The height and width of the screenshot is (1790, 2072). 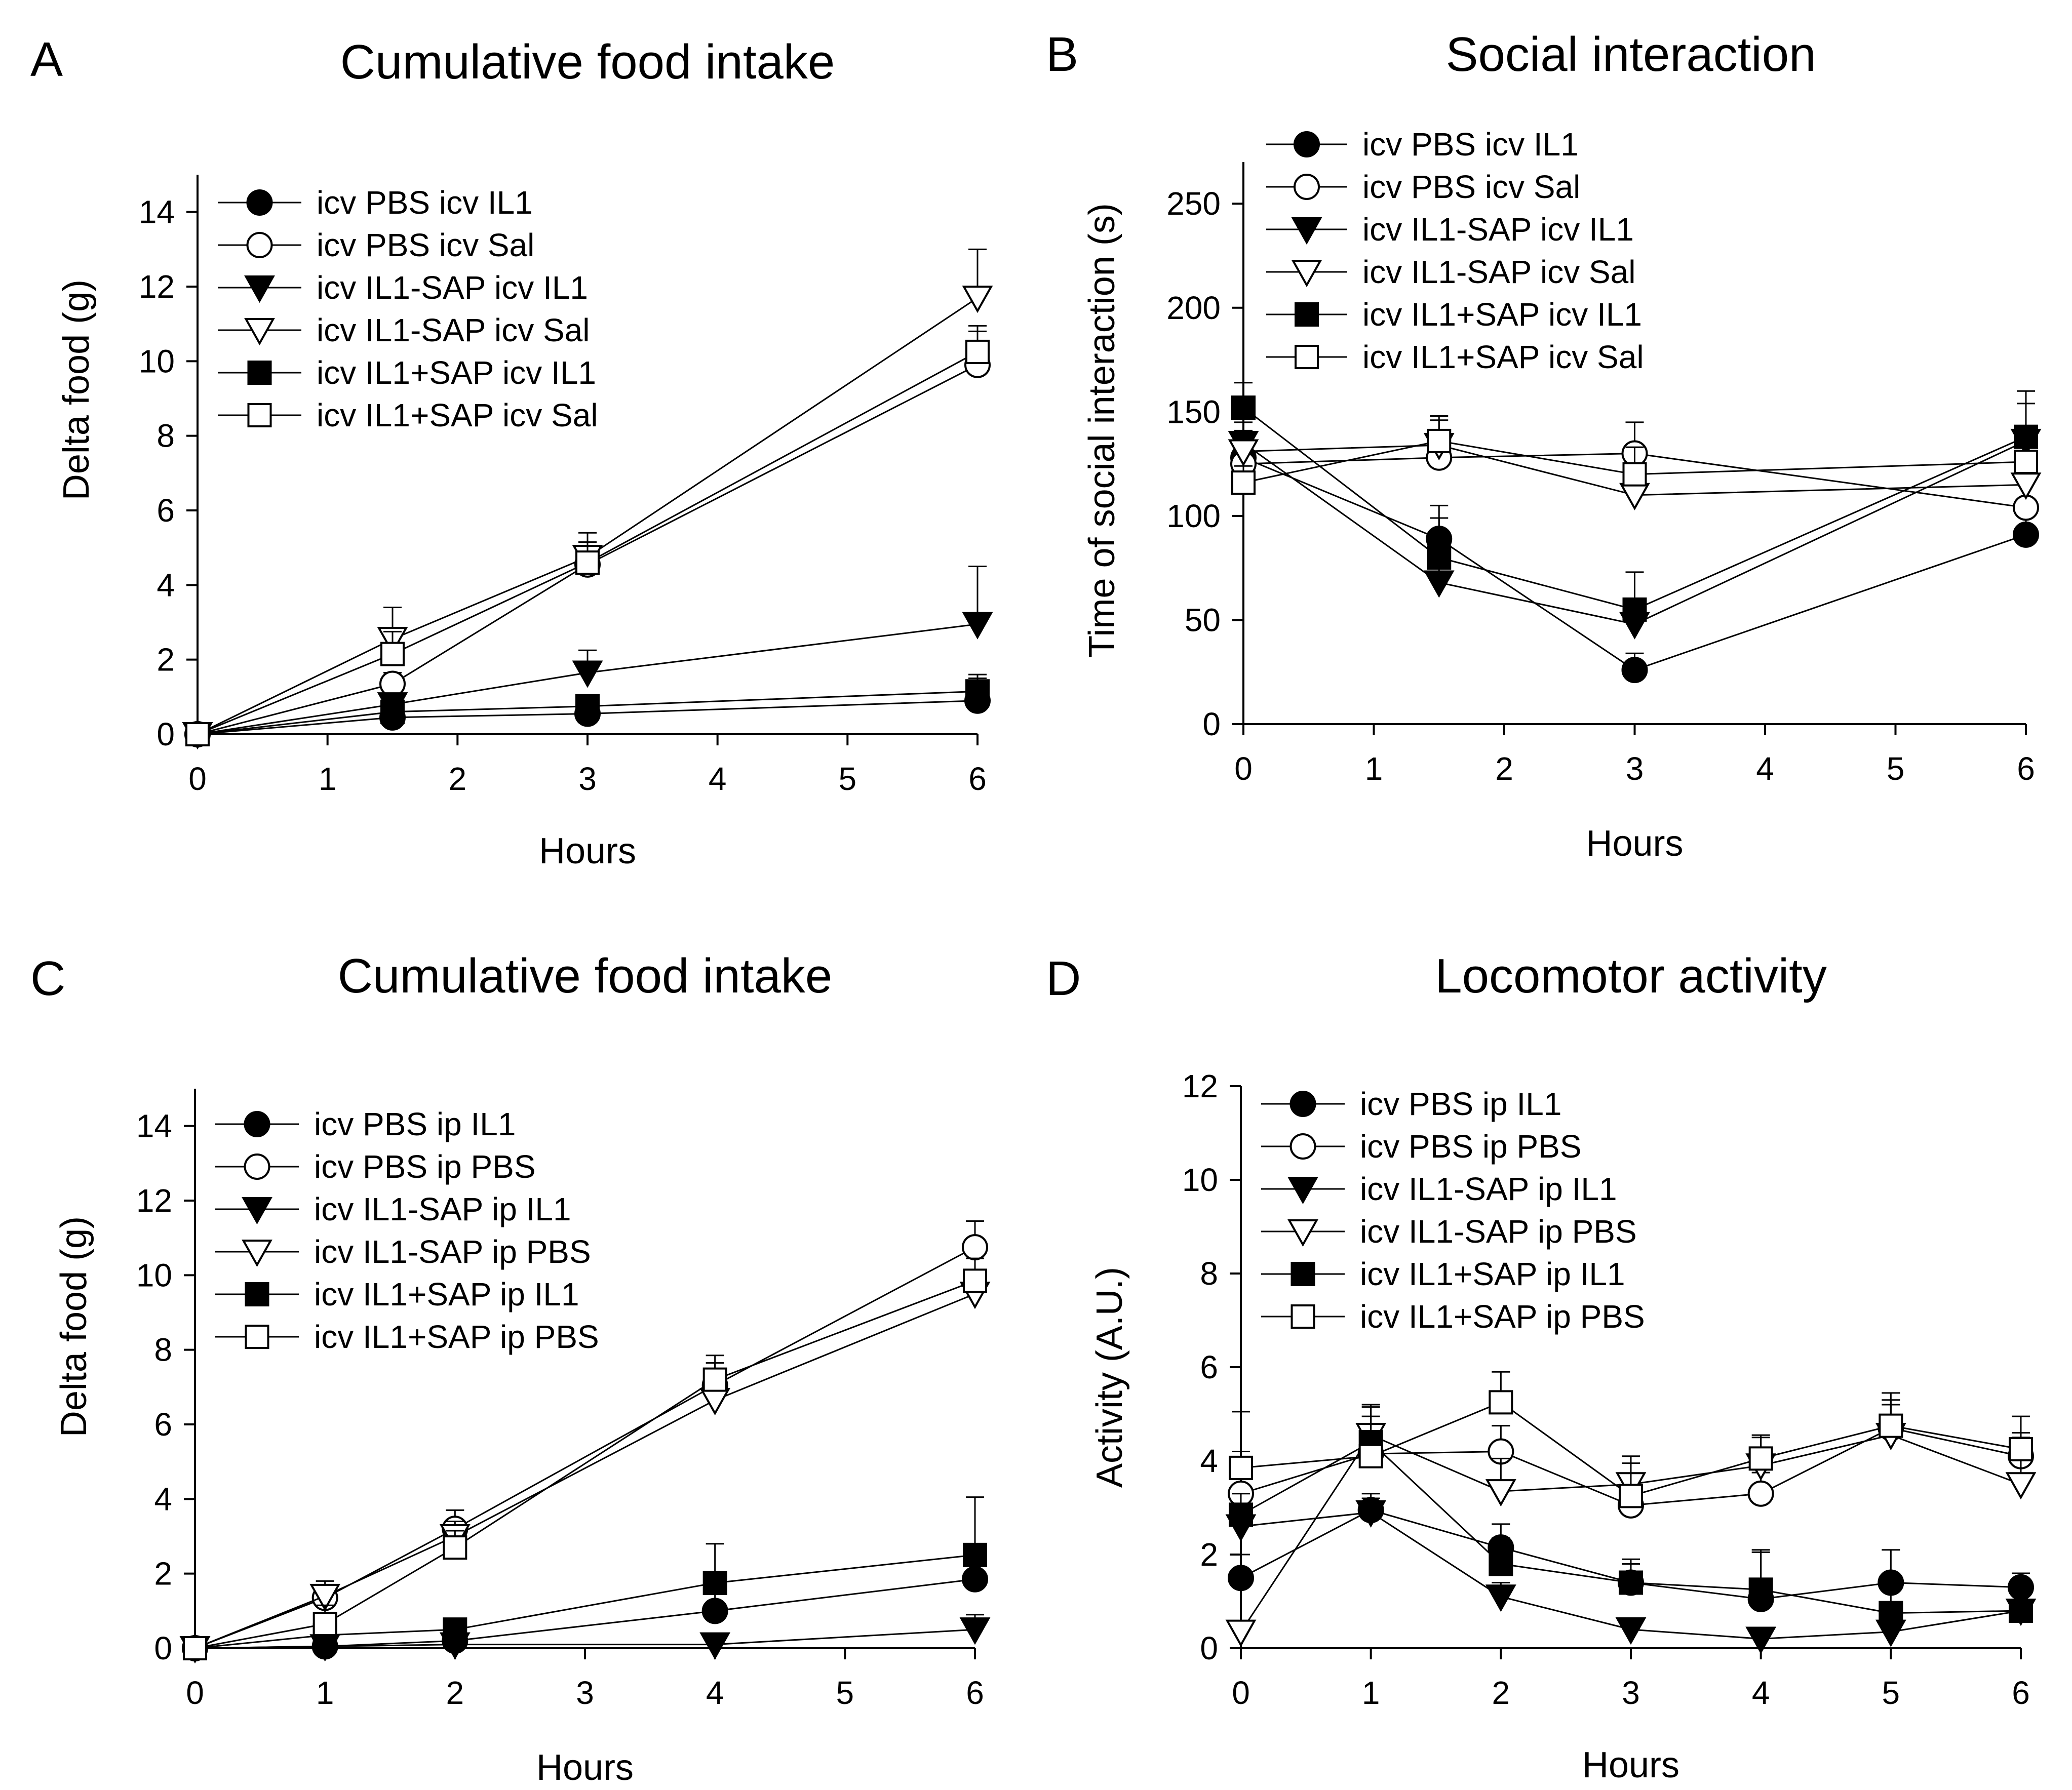 What do you see at coordinates (1203, 620) in the screenshot?
I see `y-tick-label: 50` at bounding box center [1203, 620].